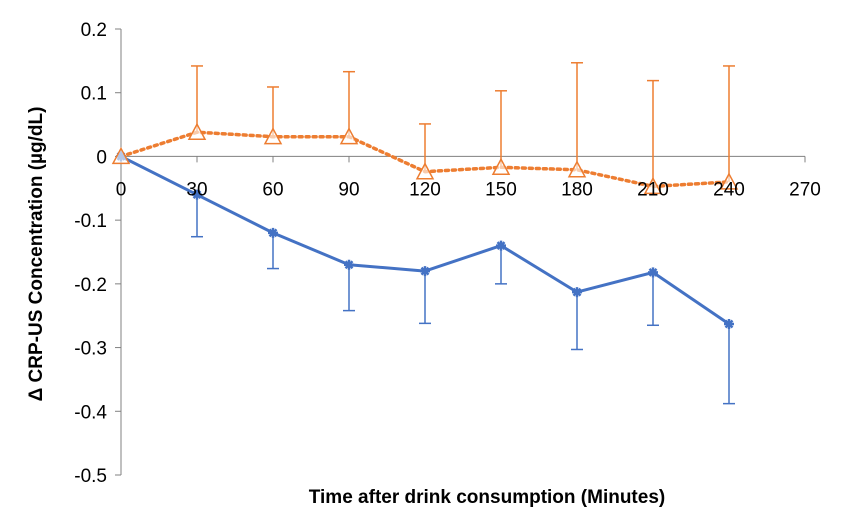 The image size is (857, 509). I want to click on y-tick-label: 0.1, so click(94, 94).